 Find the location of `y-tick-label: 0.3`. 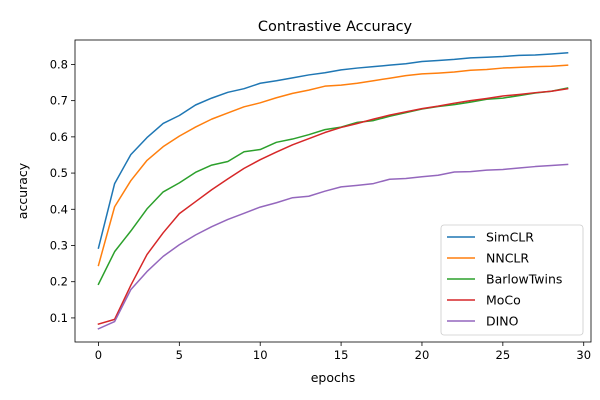

y-tick-label: 0.3 is located at coordinates (59, 245).